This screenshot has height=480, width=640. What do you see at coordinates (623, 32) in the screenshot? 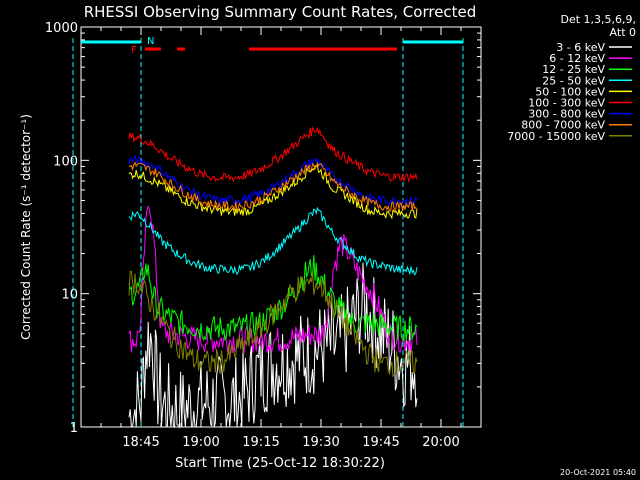
I see `legend-header: Att 0` at bounding box center [623, 32].